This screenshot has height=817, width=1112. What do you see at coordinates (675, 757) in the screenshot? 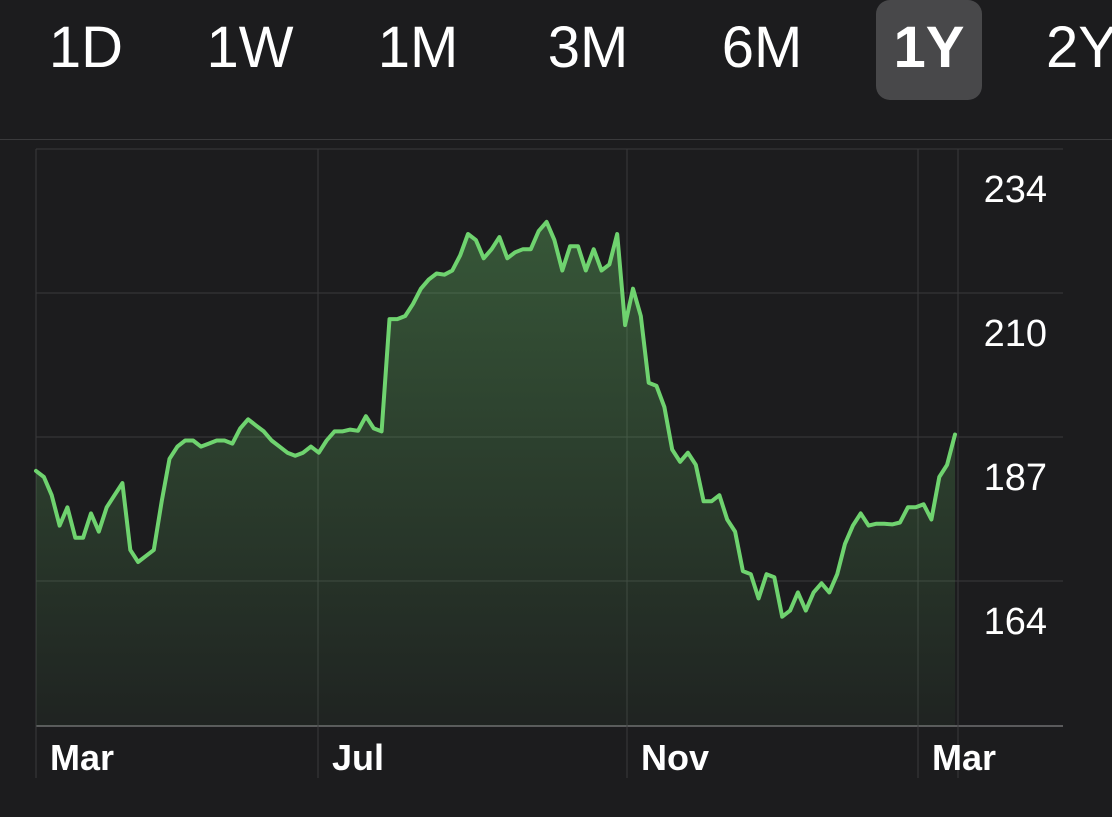
I see `x-tick-label: Nov` at bounding box center [675, 757].